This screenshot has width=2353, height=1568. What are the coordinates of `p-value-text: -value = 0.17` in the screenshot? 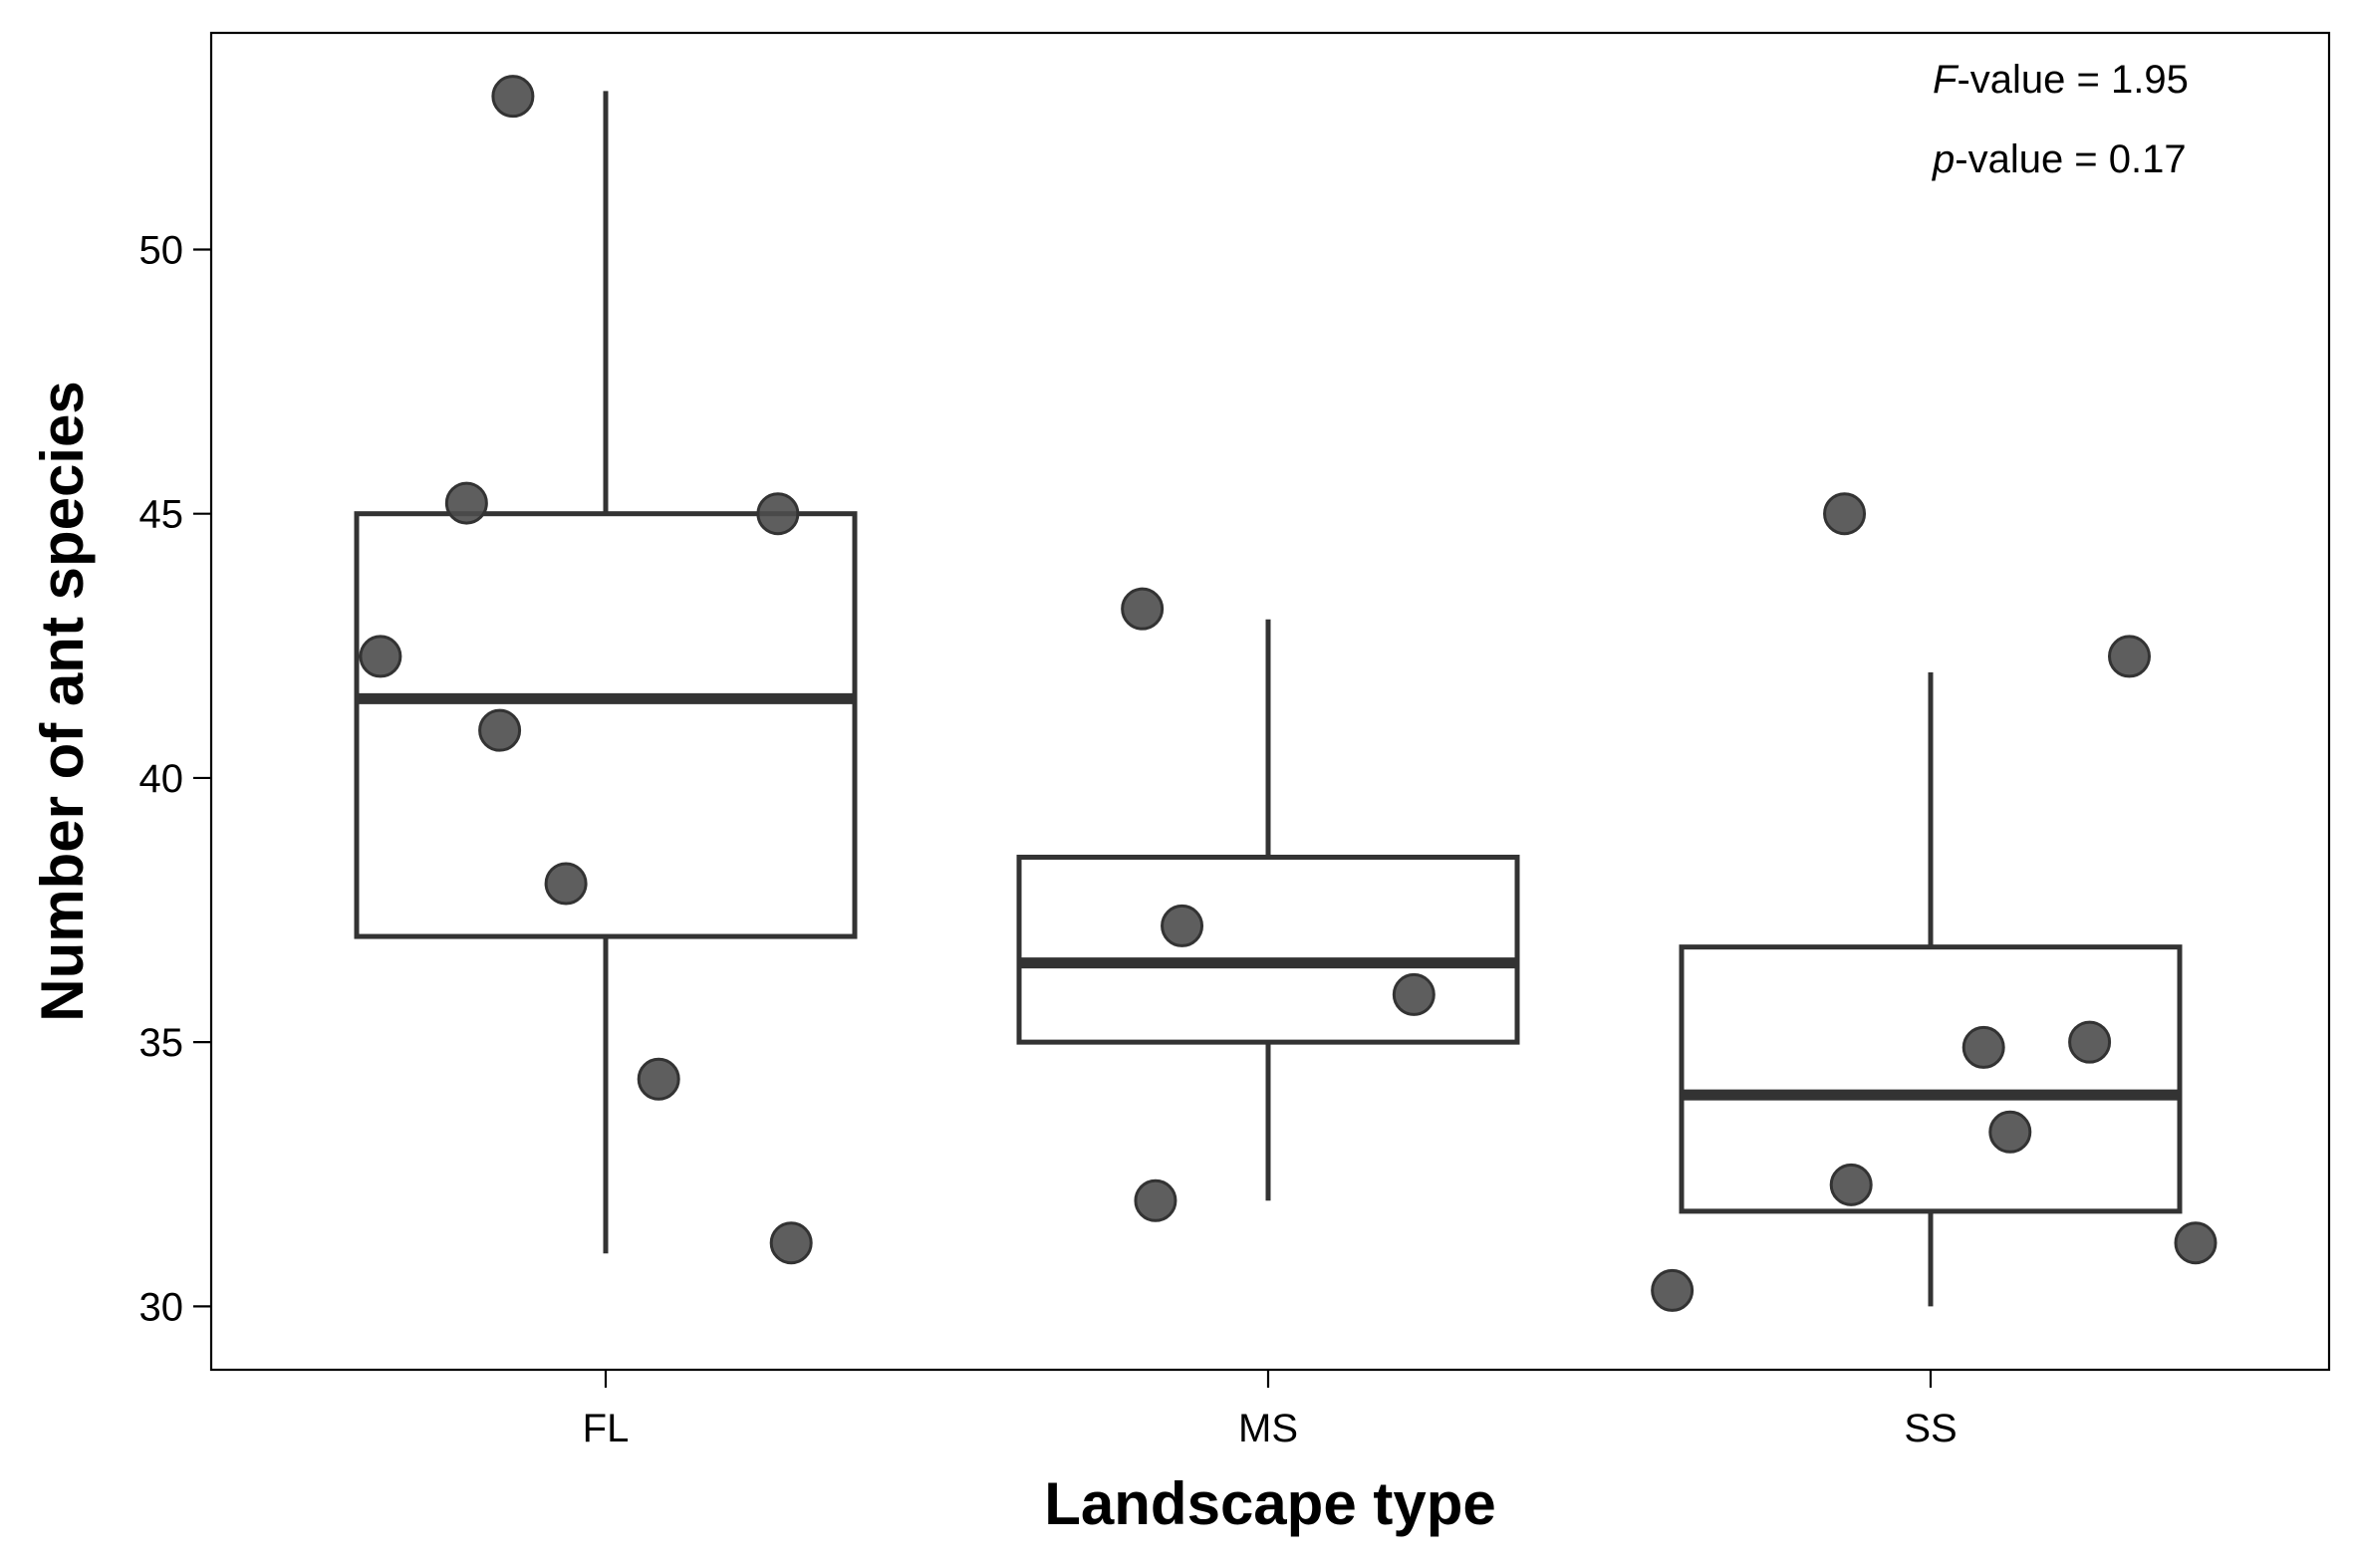 It's located at (2070, 159).